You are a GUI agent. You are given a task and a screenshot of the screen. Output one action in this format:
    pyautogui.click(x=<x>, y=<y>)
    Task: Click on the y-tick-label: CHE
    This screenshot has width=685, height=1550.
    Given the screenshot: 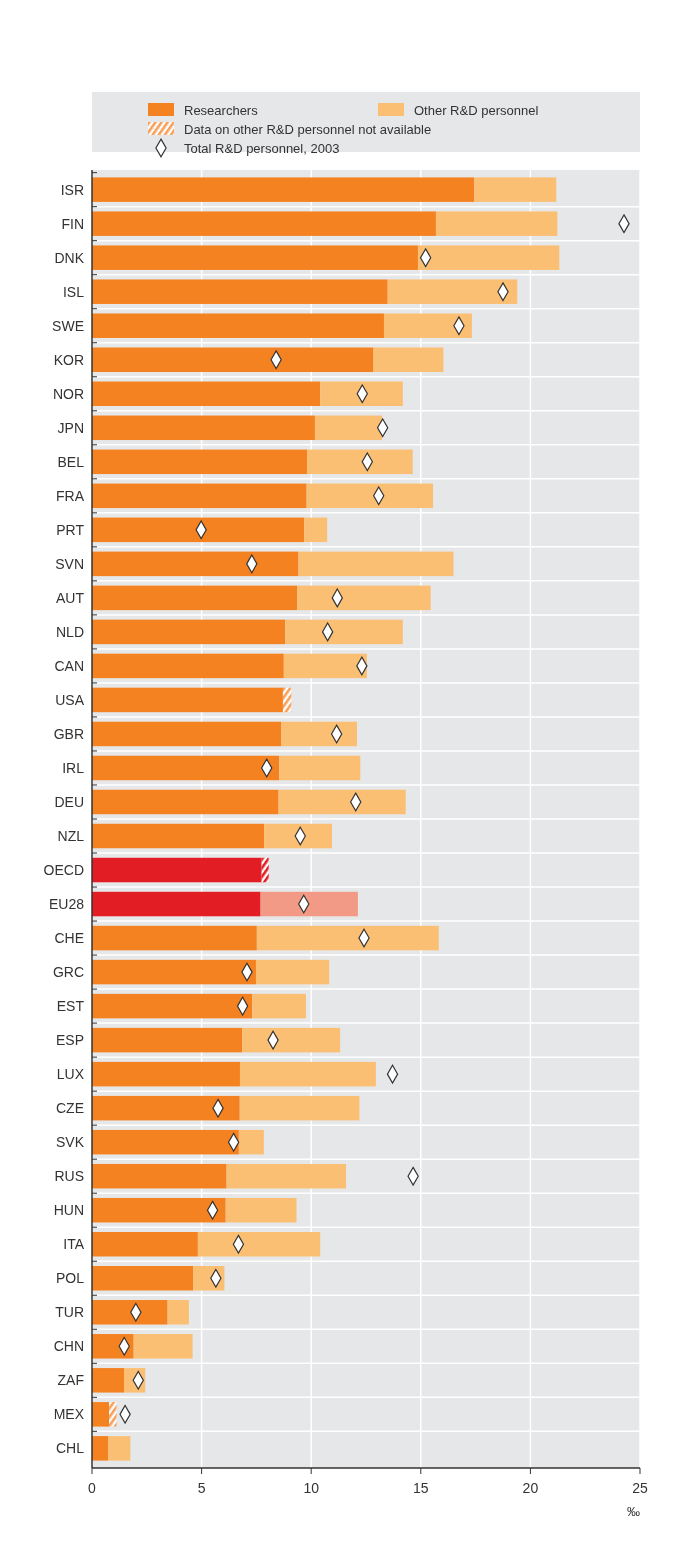 What is the action you would take?
    pyautogui.click(x=69, y=938)
    